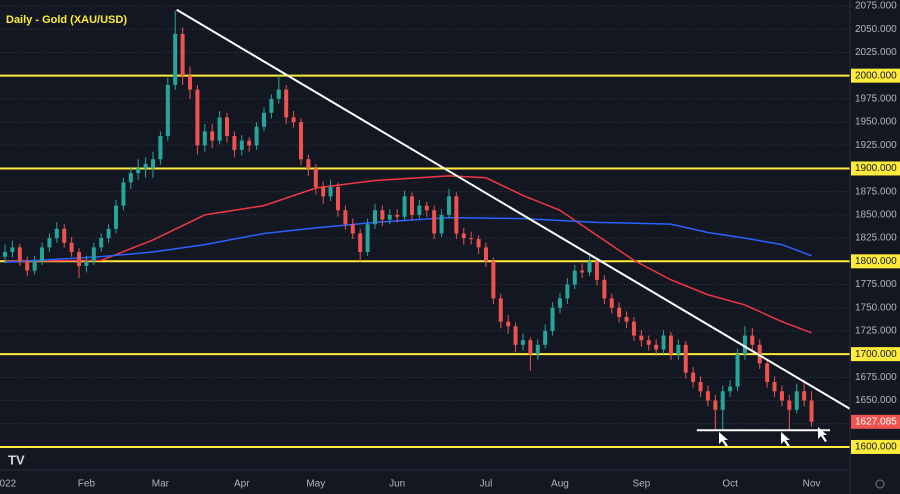 This screenshot has height=494, width=900. What do you see at coordinates (812, 484) in the screenshot?
I see `x-tick-label: Nov` at bounding box center [812, 484].